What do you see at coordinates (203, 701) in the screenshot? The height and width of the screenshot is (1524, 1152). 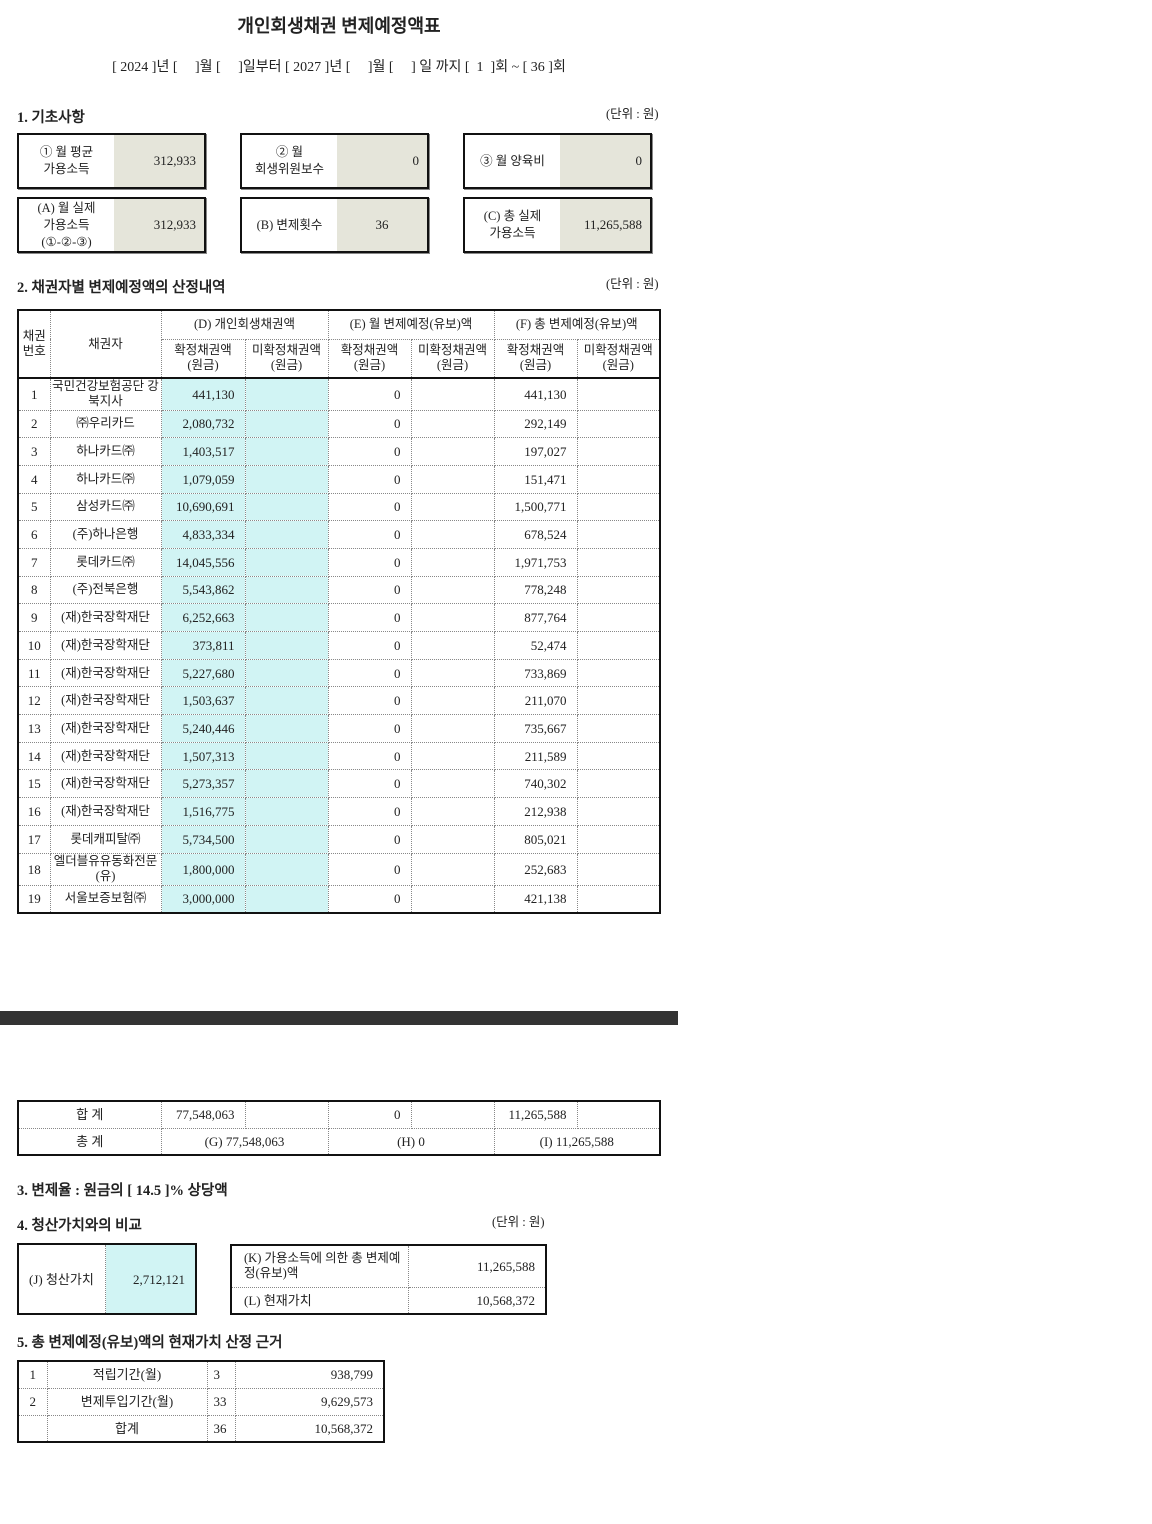 I see `d-confirmed: 1,503,637` at bounding box center [203, 701].